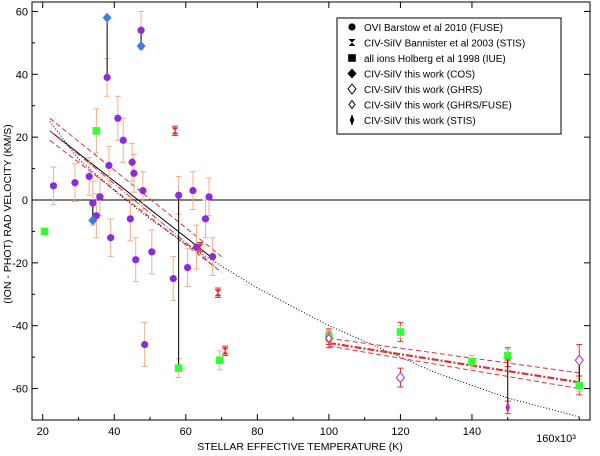 The image size is (600, 456). Describe the element at coordinates (352, 120) in the screenshot. I see `legend-marker-diamond-thin` at that location.